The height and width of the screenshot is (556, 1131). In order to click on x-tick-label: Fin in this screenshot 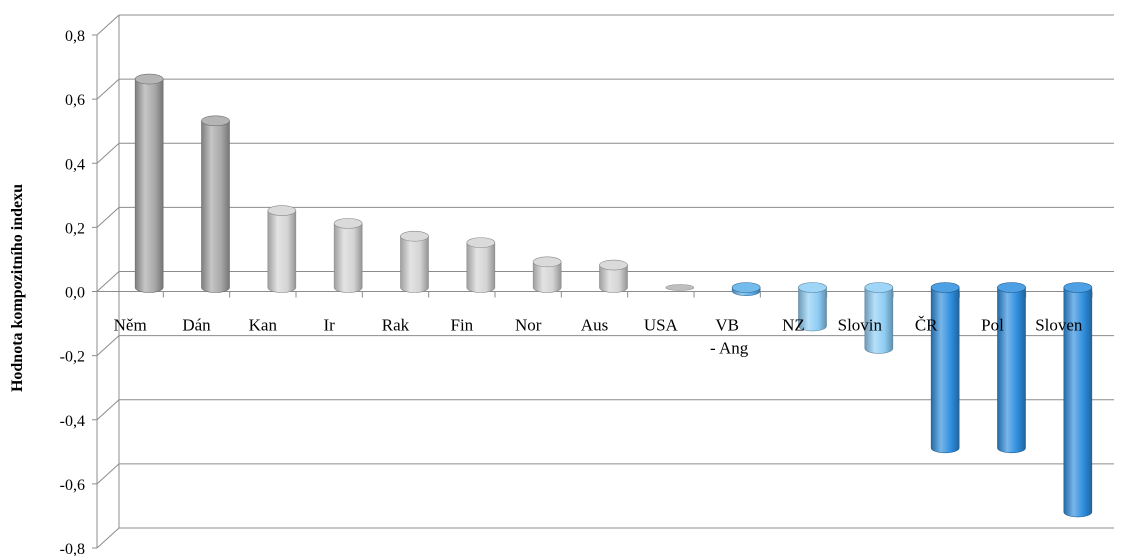, I will do `click(461, 325)`.